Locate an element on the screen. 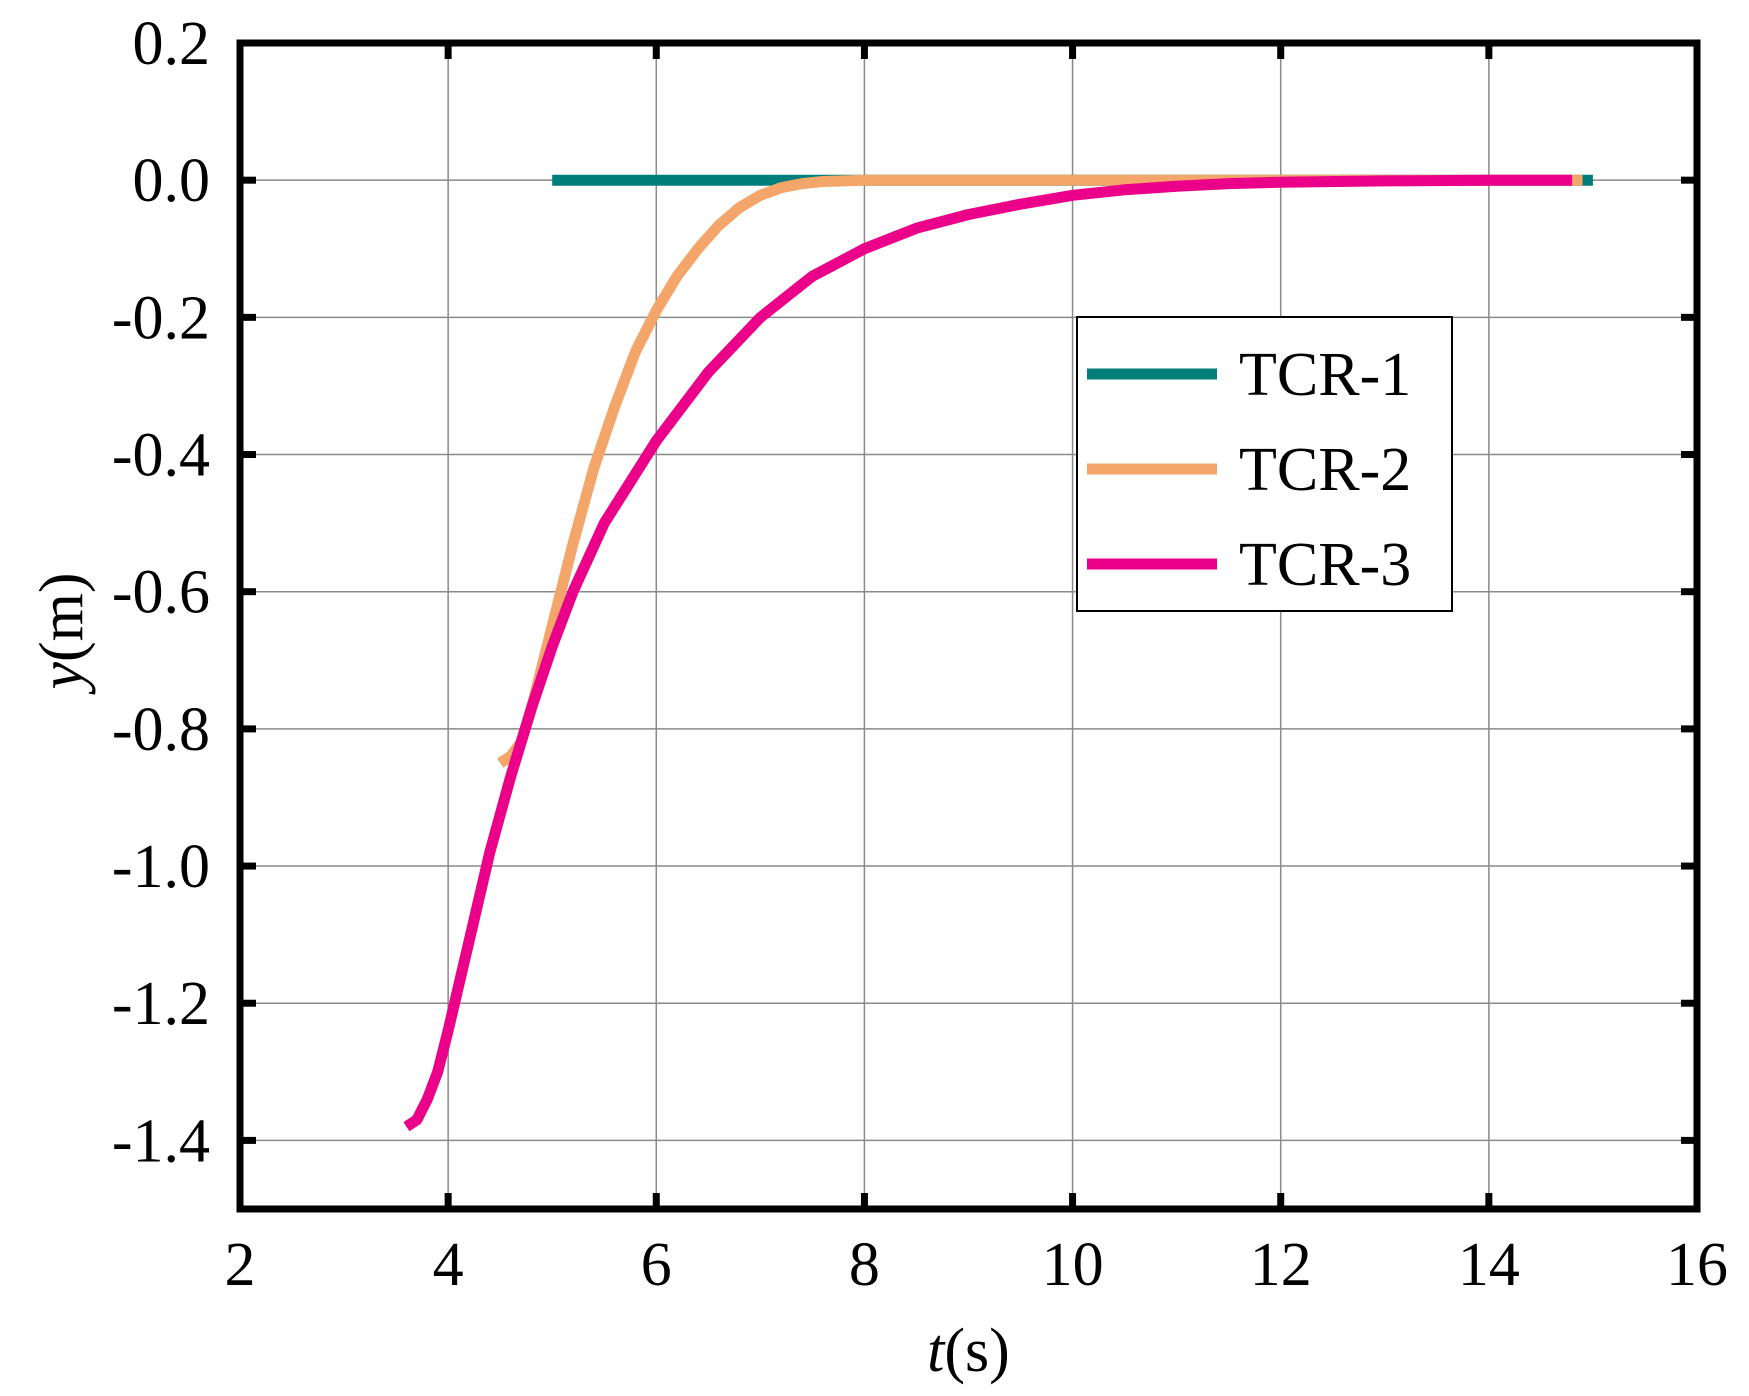  x-tick-label: 14 is located at coordinates (1489, 1265).